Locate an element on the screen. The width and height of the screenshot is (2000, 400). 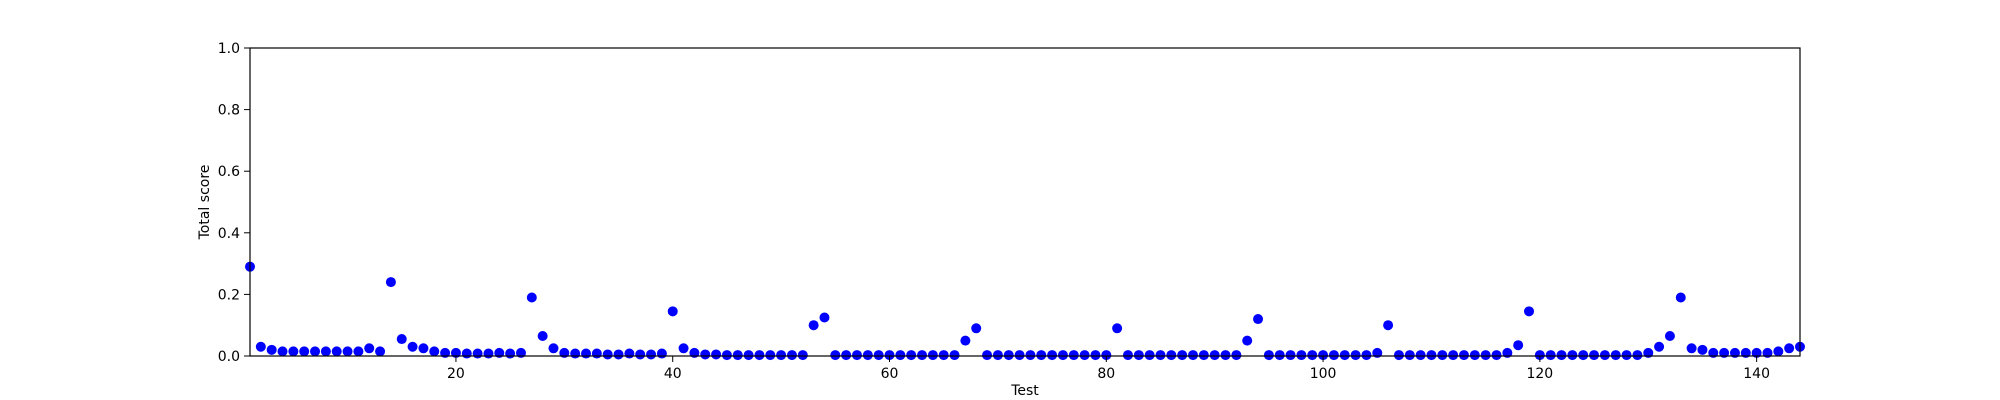
y-tick-label: 1.0 is located at coordinates (229, 49).